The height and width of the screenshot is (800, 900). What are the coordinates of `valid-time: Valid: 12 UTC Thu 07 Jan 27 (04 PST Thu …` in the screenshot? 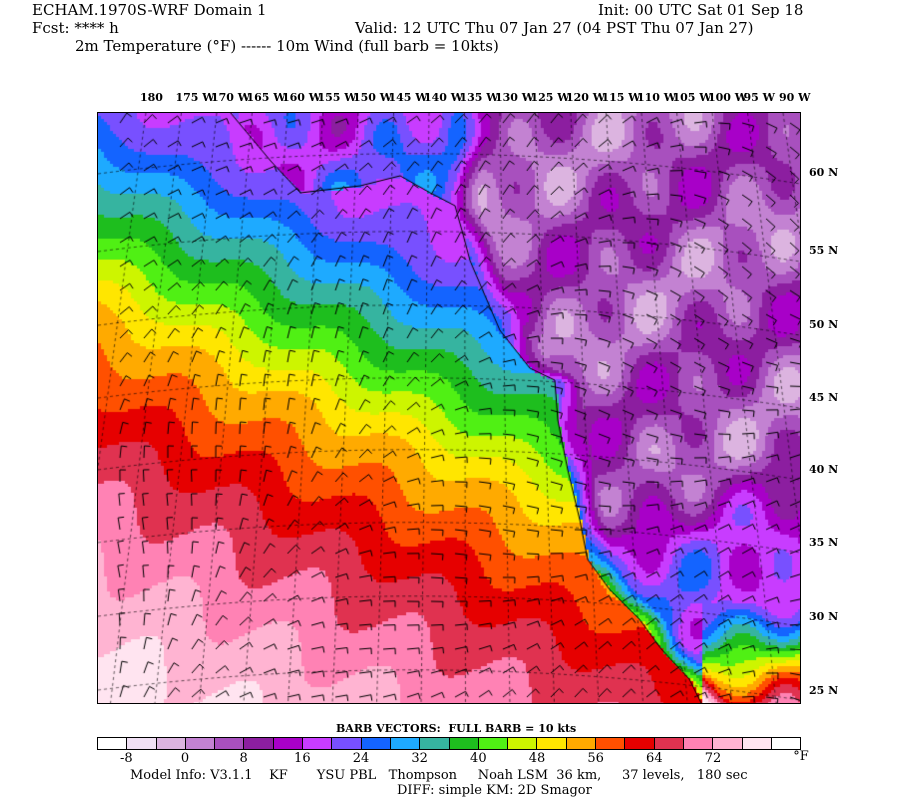 It's located at (554, 28).